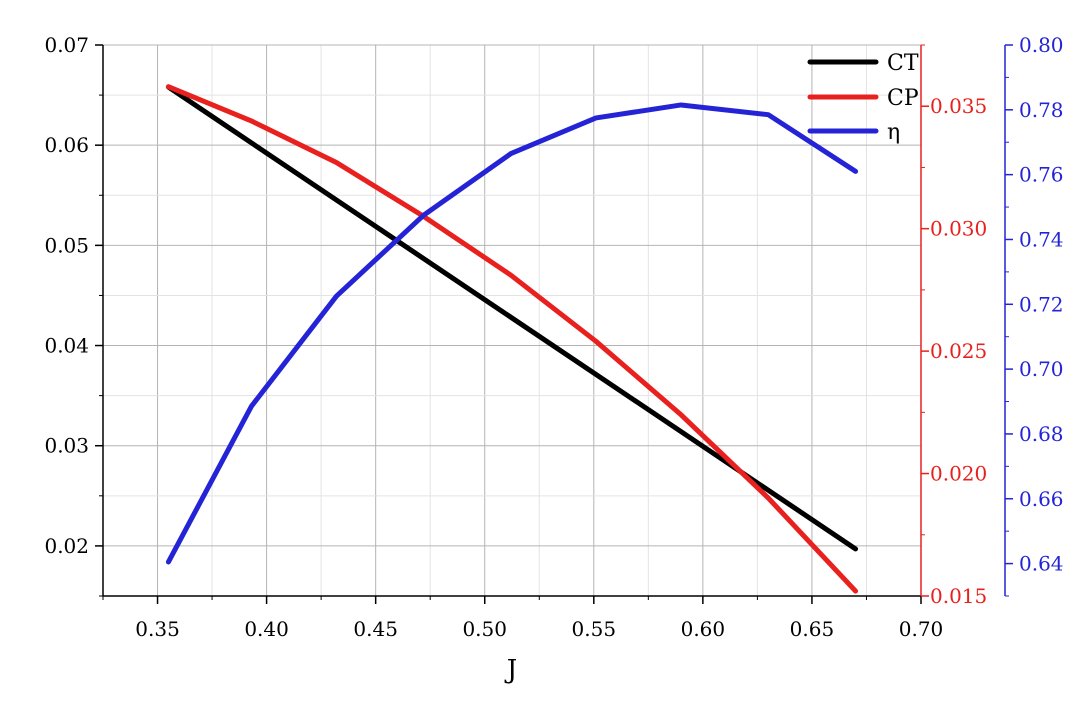  I want to click on right2-tick-label: 0.78, so click(1041, 110).